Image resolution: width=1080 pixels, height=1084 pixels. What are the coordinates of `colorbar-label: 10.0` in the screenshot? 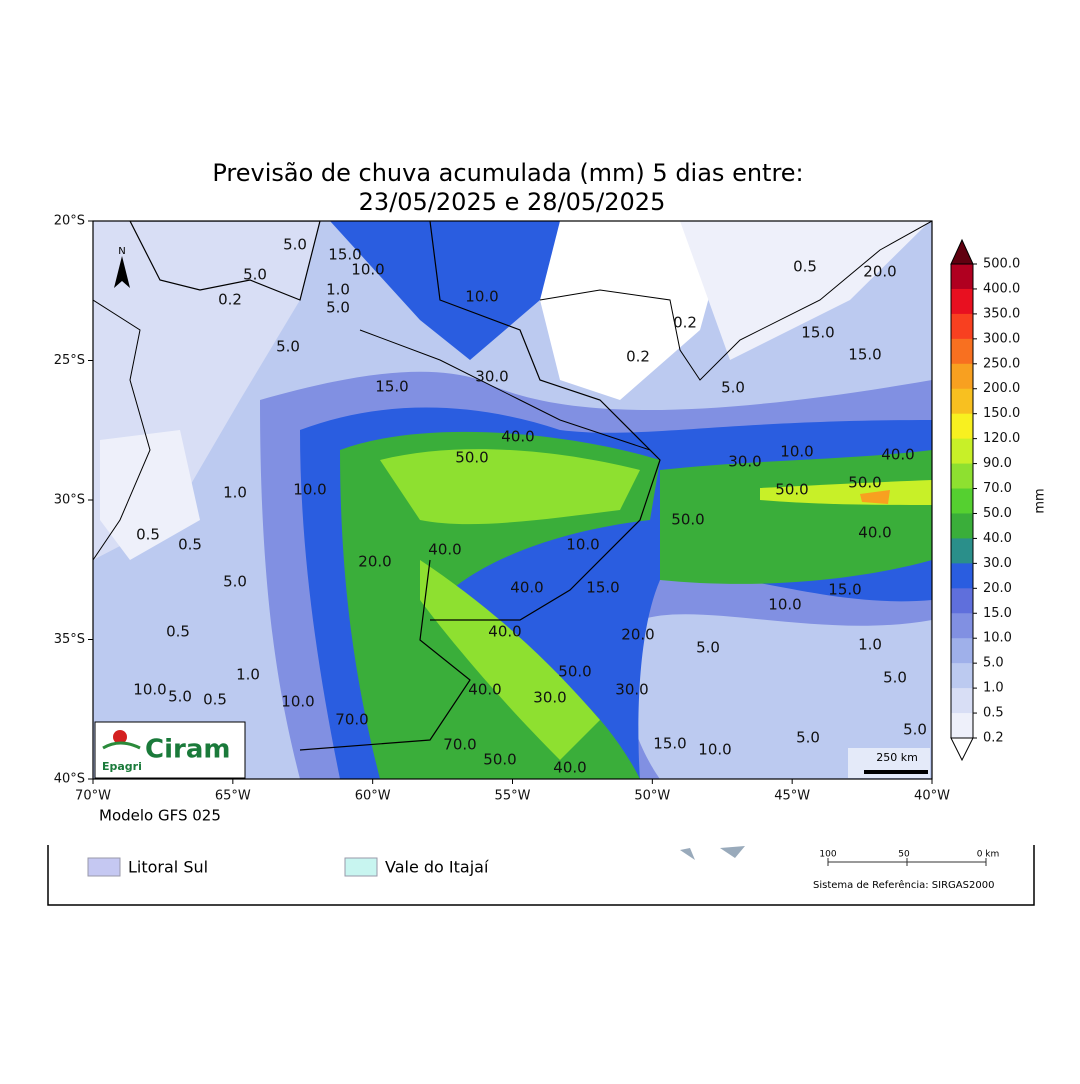 It's located at (997, 638).